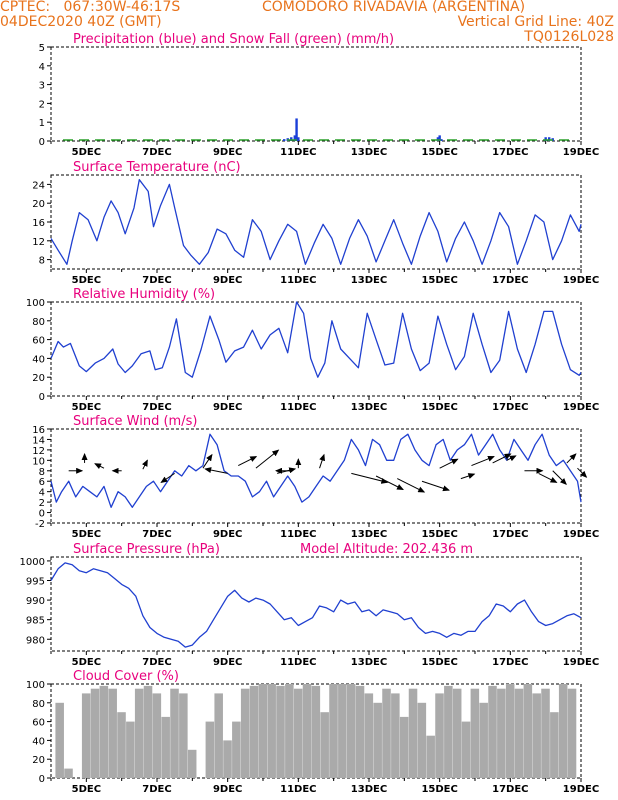 Image resolution: width=618 pixels, height=800 pixels. What do you see at coordinates (369, 152) in the screenshot?
I see `precipitation-xtick-label: 13DEC` at bounding box center [369, 152].